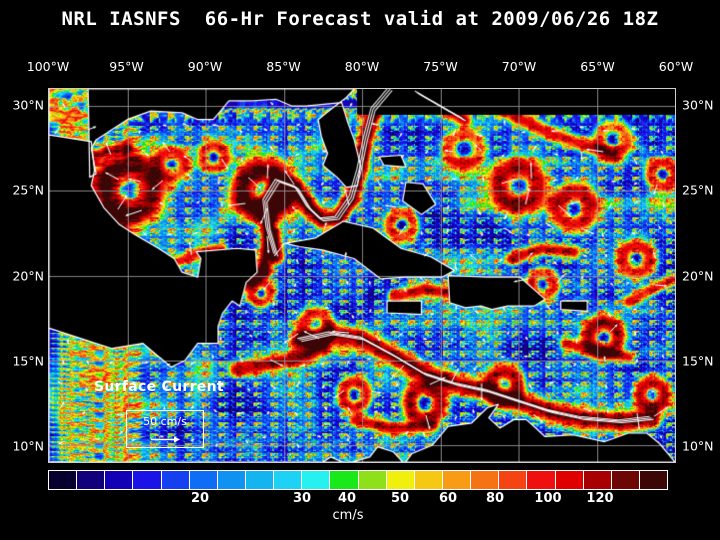 The height and width of the screenshot is (540, 720). I want to click on longitude-axis: 100°W 95°W 90°W 85°W 80°W 75°W 70°W 65°W 60°W, so click(360, 68).